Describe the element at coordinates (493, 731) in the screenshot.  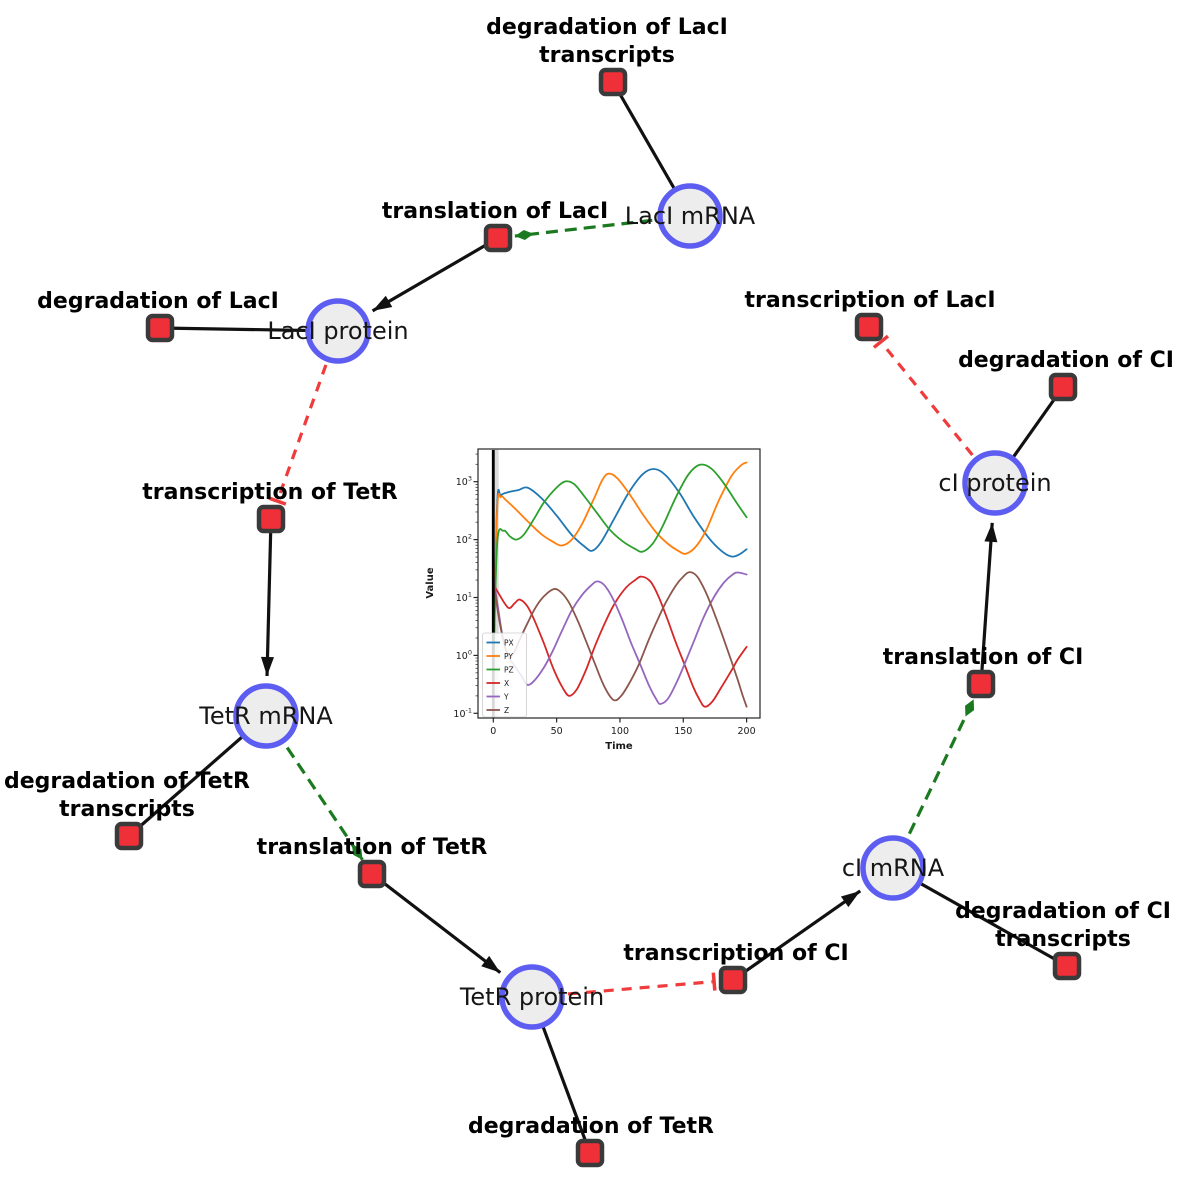
I see `x-tick-label: 0` at that location.